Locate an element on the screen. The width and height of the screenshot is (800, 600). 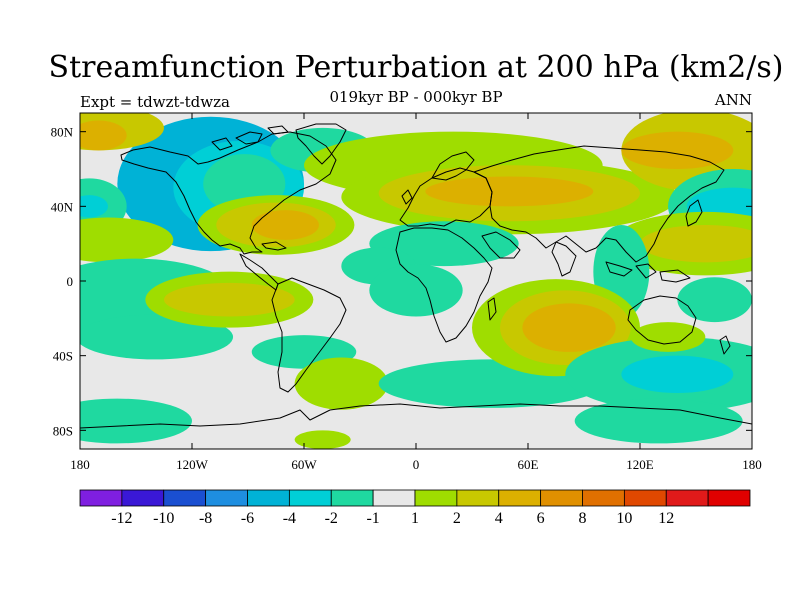
colorbar: -12 -10 -8 -6 -4 -2 -1 1 2 4 6 8 10 12 is located at coordinates (415, 508).